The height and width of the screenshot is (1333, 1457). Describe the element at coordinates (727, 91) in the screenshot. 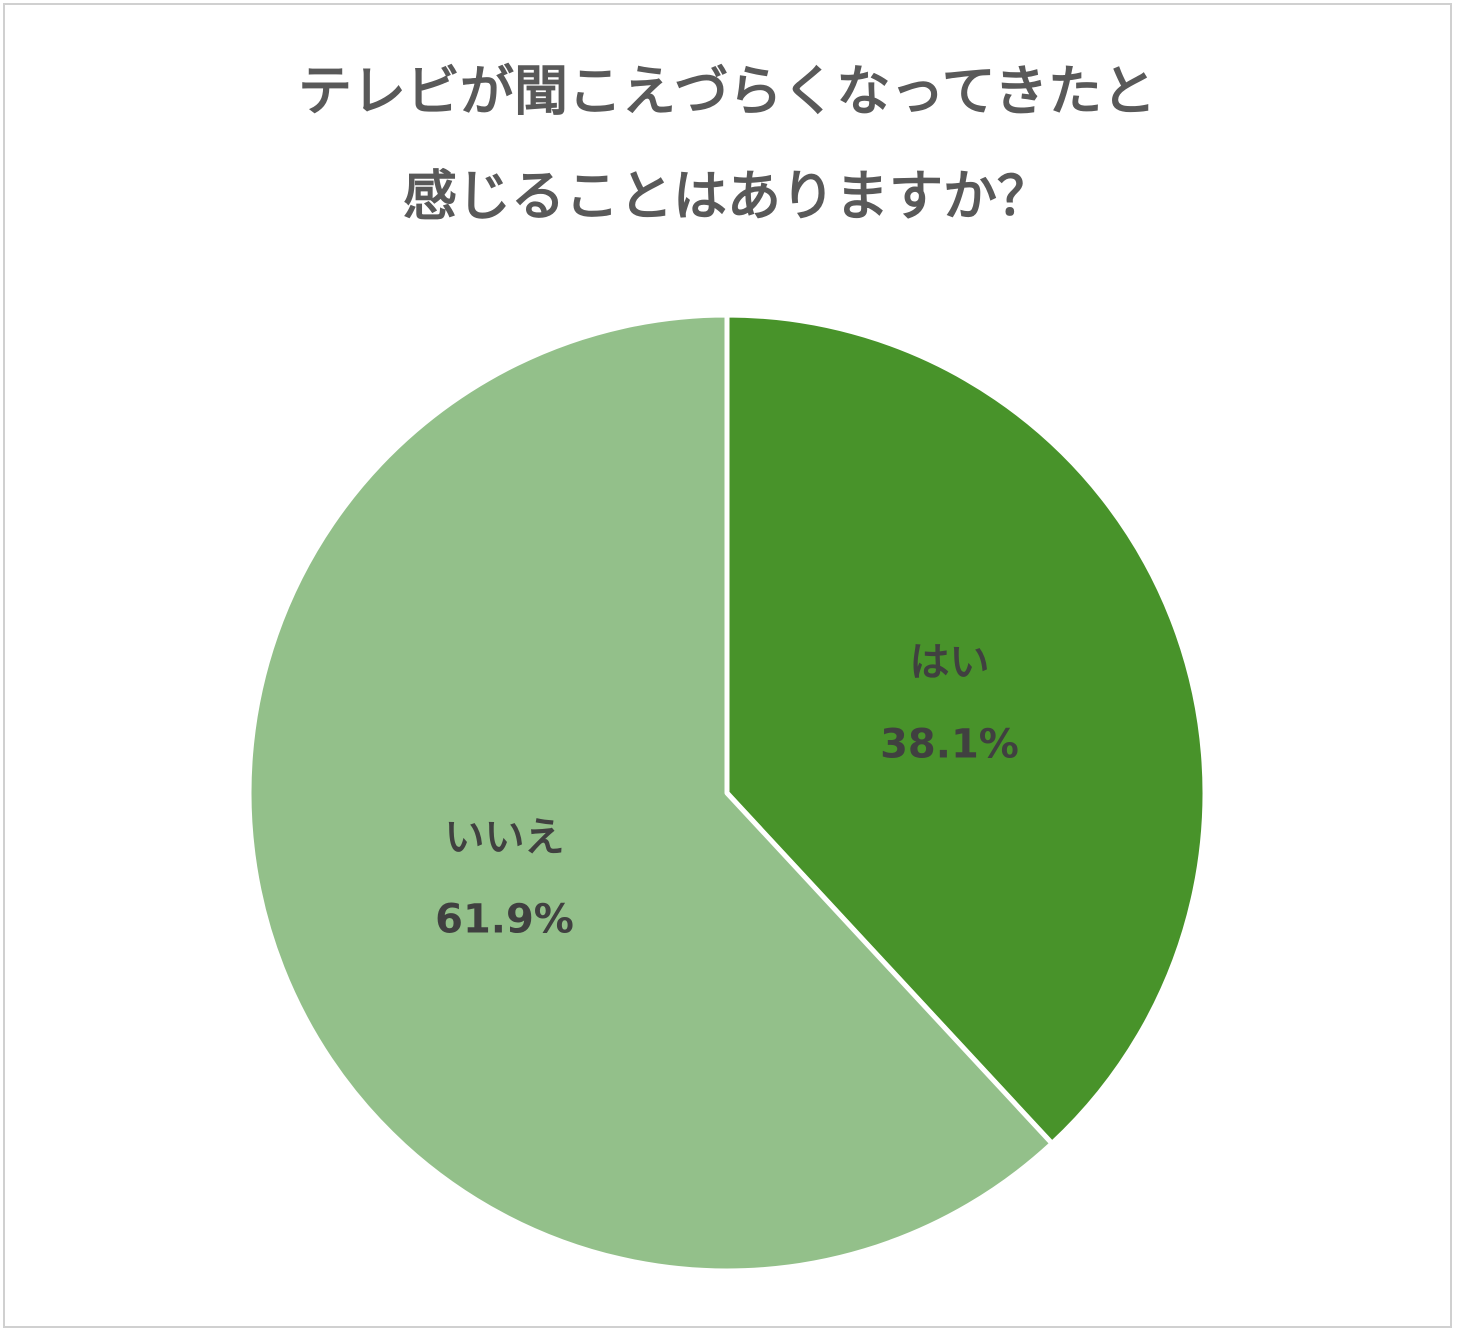

I see `chart-title: テレビが聞こえづらくなってきたと` at that location.